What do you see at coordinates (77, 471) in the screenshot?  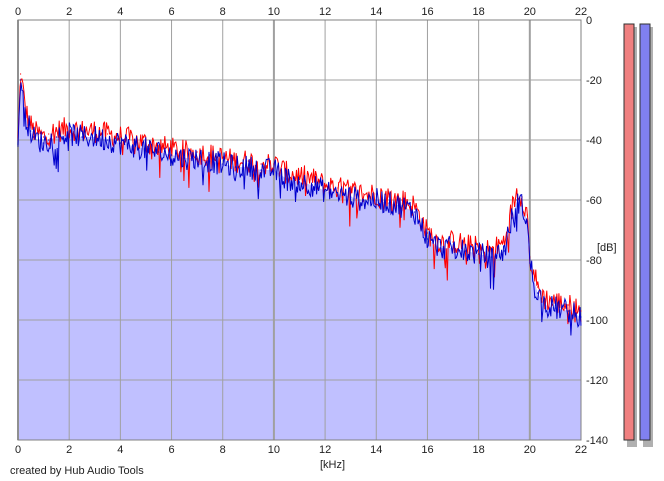 I see `credit-text: created by Hub Audio Tools` at bounding box center [77, 471].